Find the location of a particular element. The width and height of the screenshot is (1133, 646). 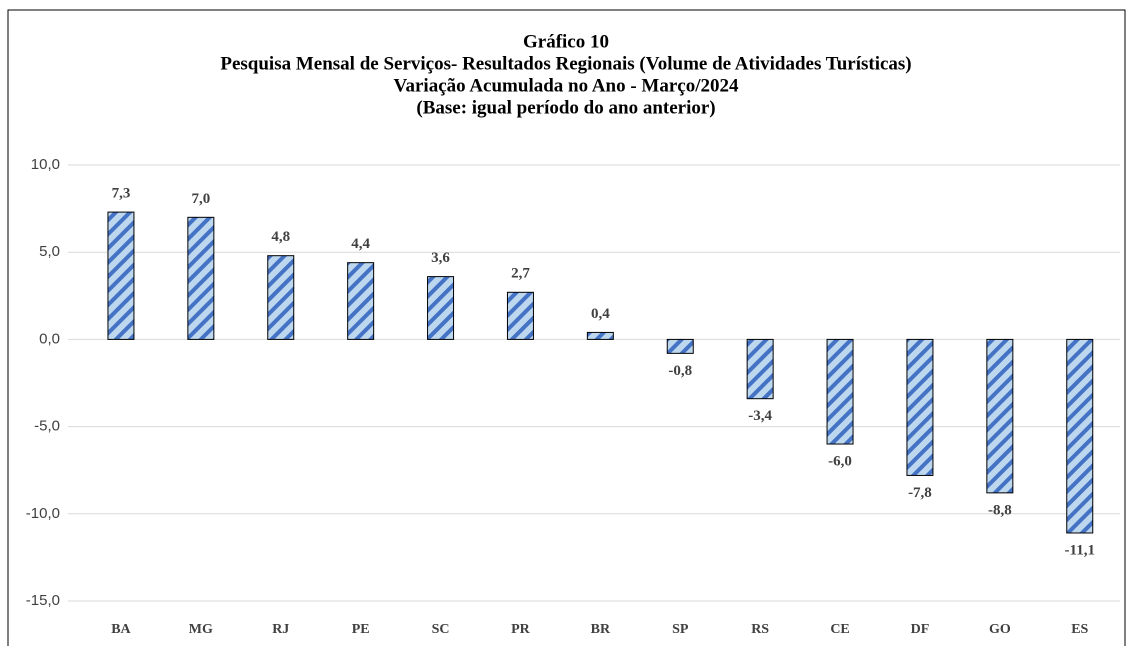

chart-title: Variação Acumulada no Ano - Março/2024 is located at coordinates (566, 85).